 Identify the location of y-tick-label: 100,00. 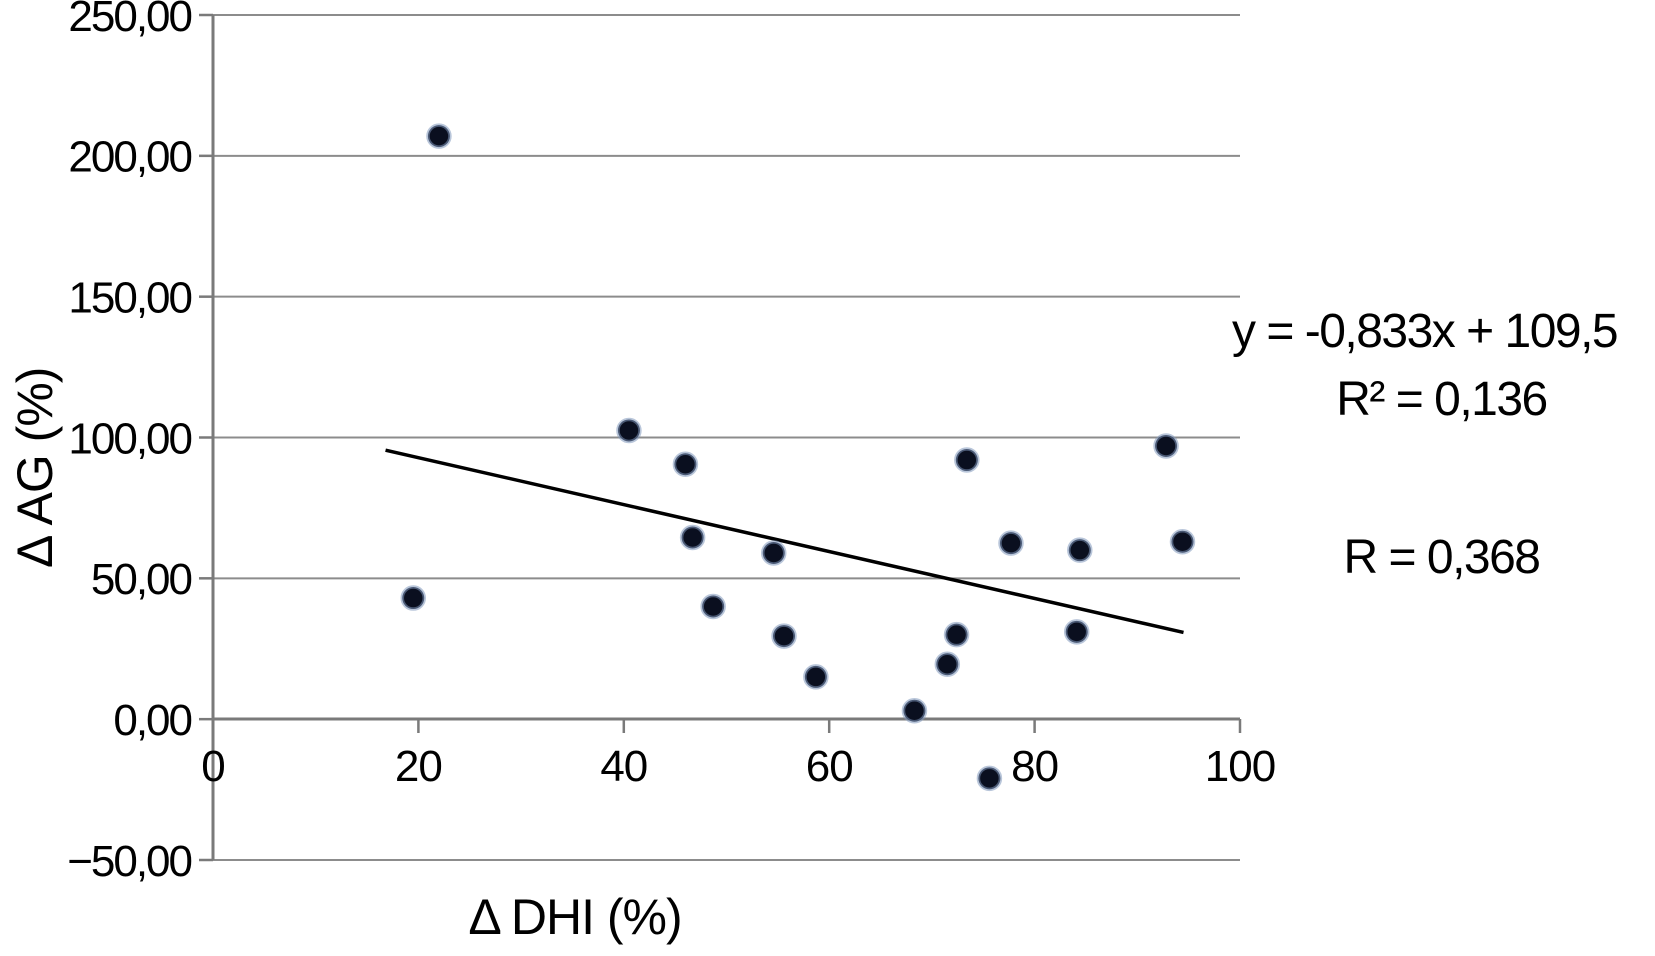
(129, 438).